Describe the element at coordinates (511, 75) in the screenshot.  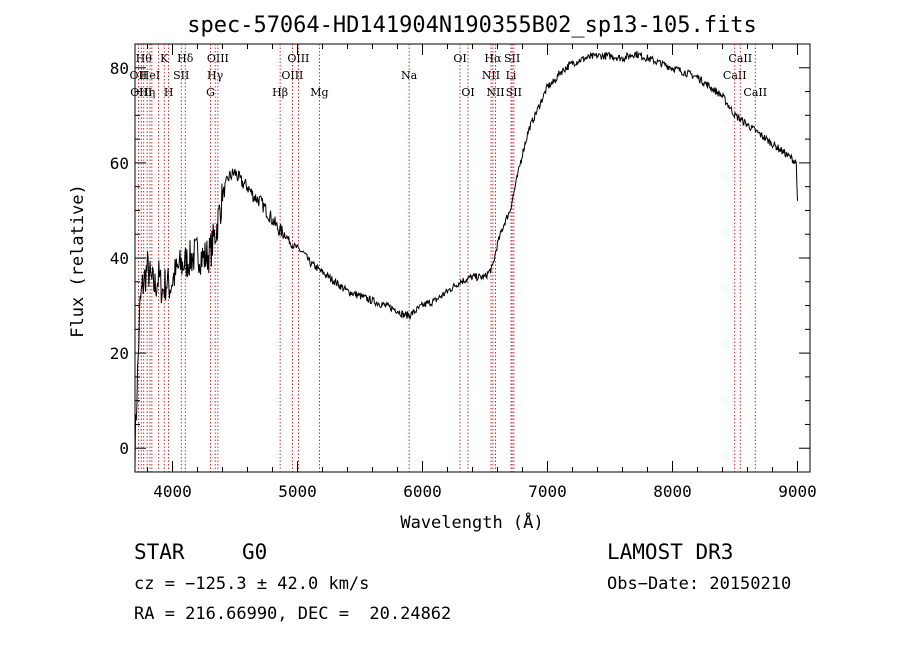
I see `spectral-line-label: Li` at that location.